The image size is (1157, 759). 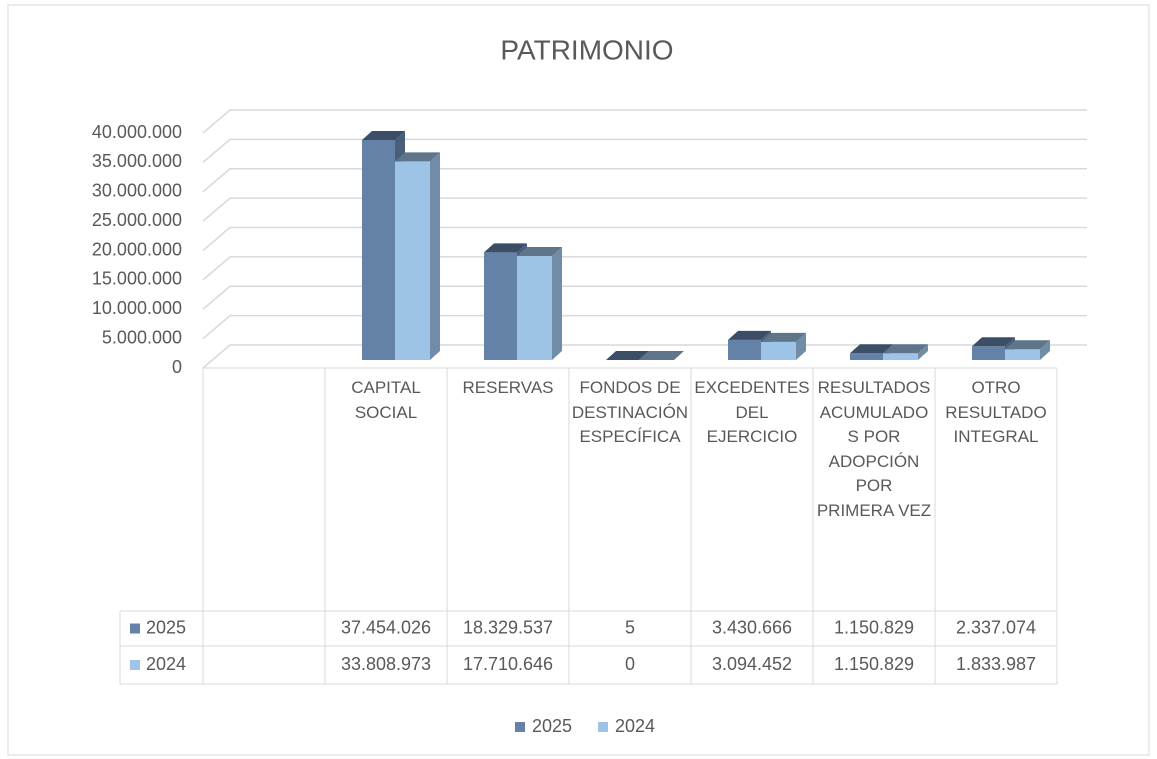 I want to click on legend-label: 2024, so click(x=635, y=726).